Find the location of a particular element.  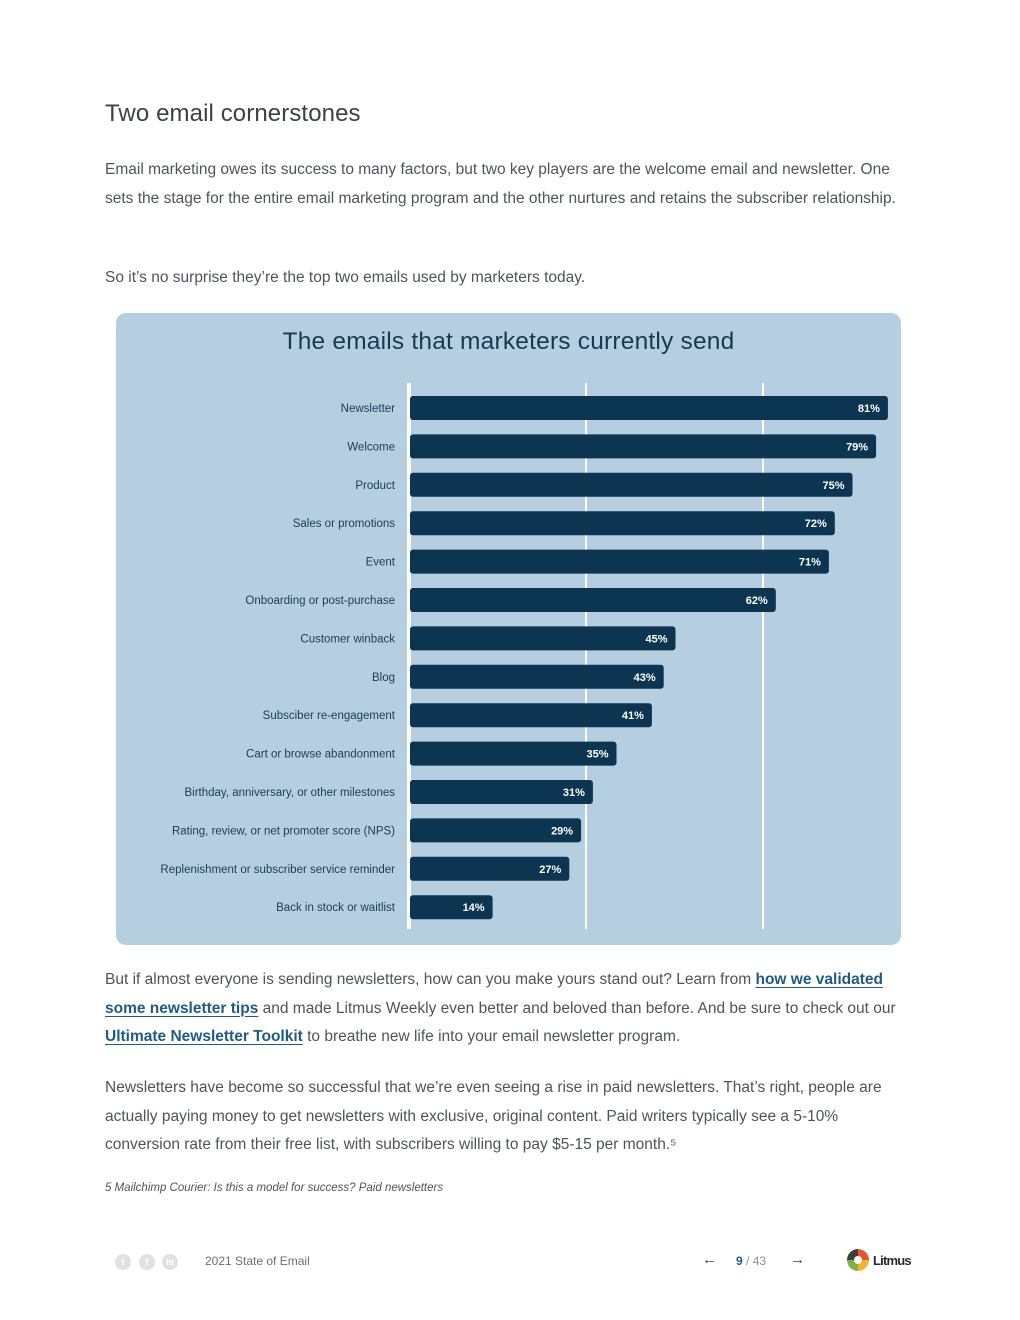

value-label: 75% is located at coordinates (833, 486).